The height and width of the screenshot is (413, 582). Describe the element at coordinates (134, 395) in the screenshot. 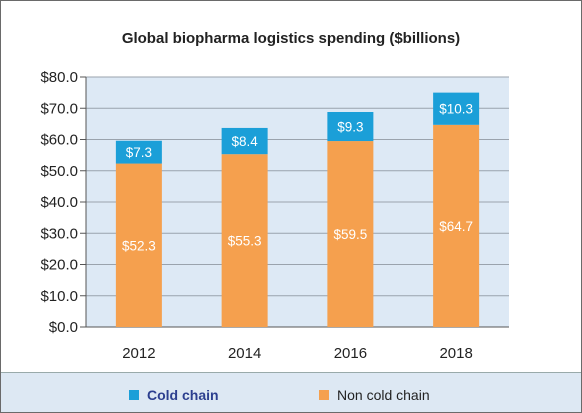

I see `legend-swatch-cold-chain` at that location.